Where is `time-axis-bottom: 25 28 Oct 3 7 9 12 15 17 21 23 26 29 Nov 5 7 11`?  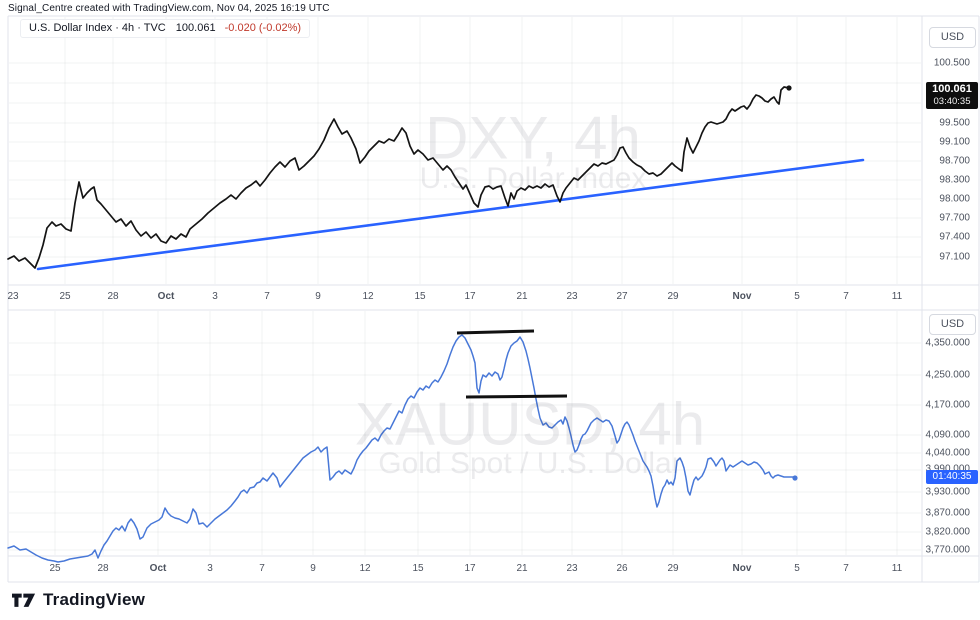 time-axis-bottom: 25 28 Oct 3 7 9 12 15 17 21 23 26 29 Nov 5 7 11 is located at coordinates (490, 571).